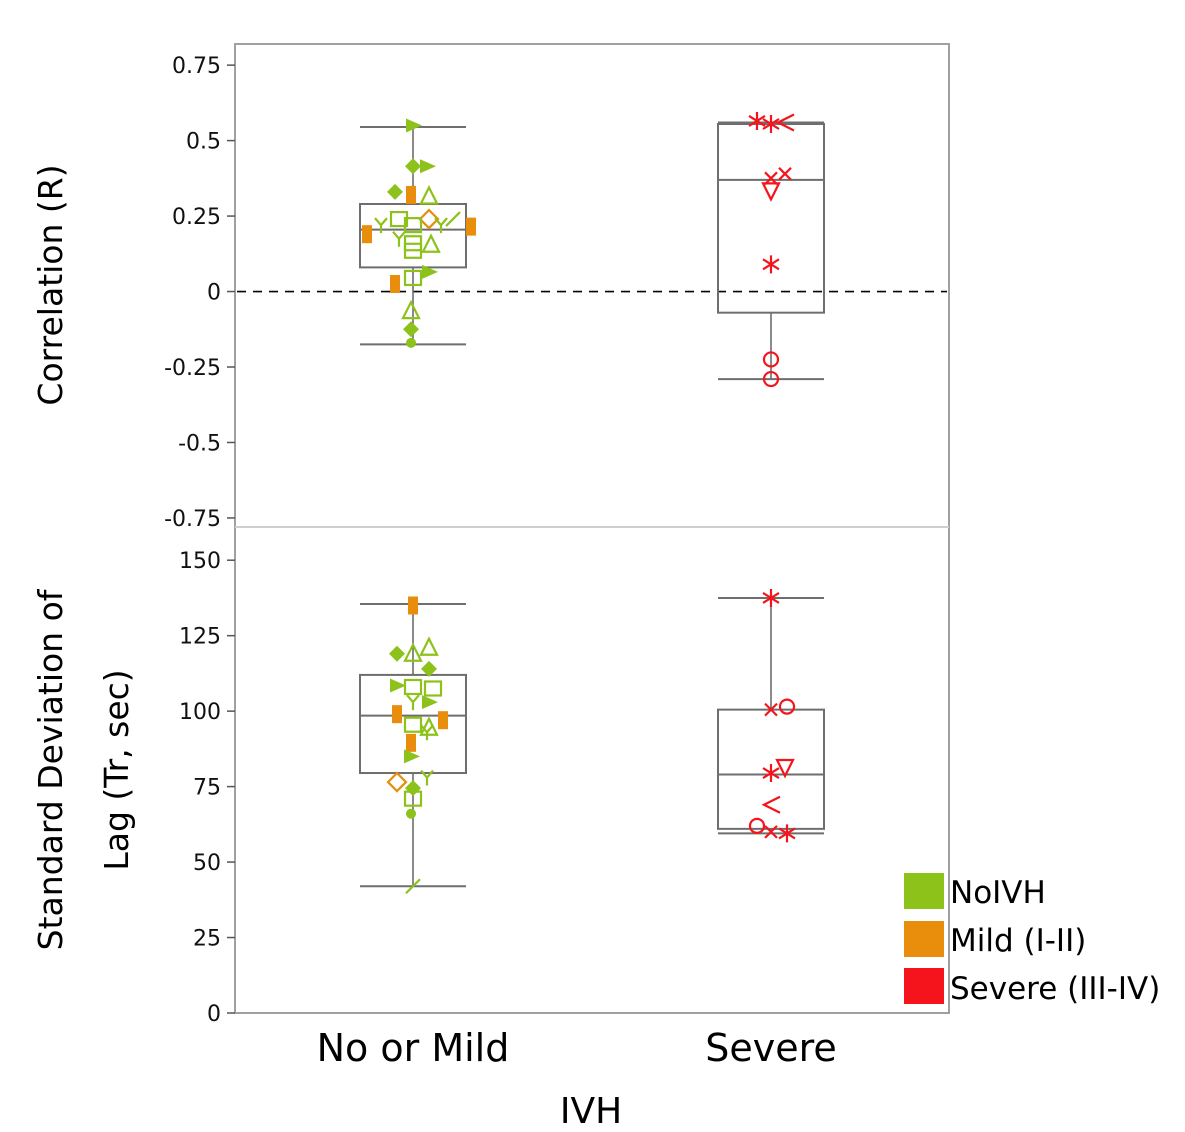  What do you see at coordinates (591, 1111) in the screenshot?
I see `x-axis-title: IVH` at bounding box center [591, 1111].